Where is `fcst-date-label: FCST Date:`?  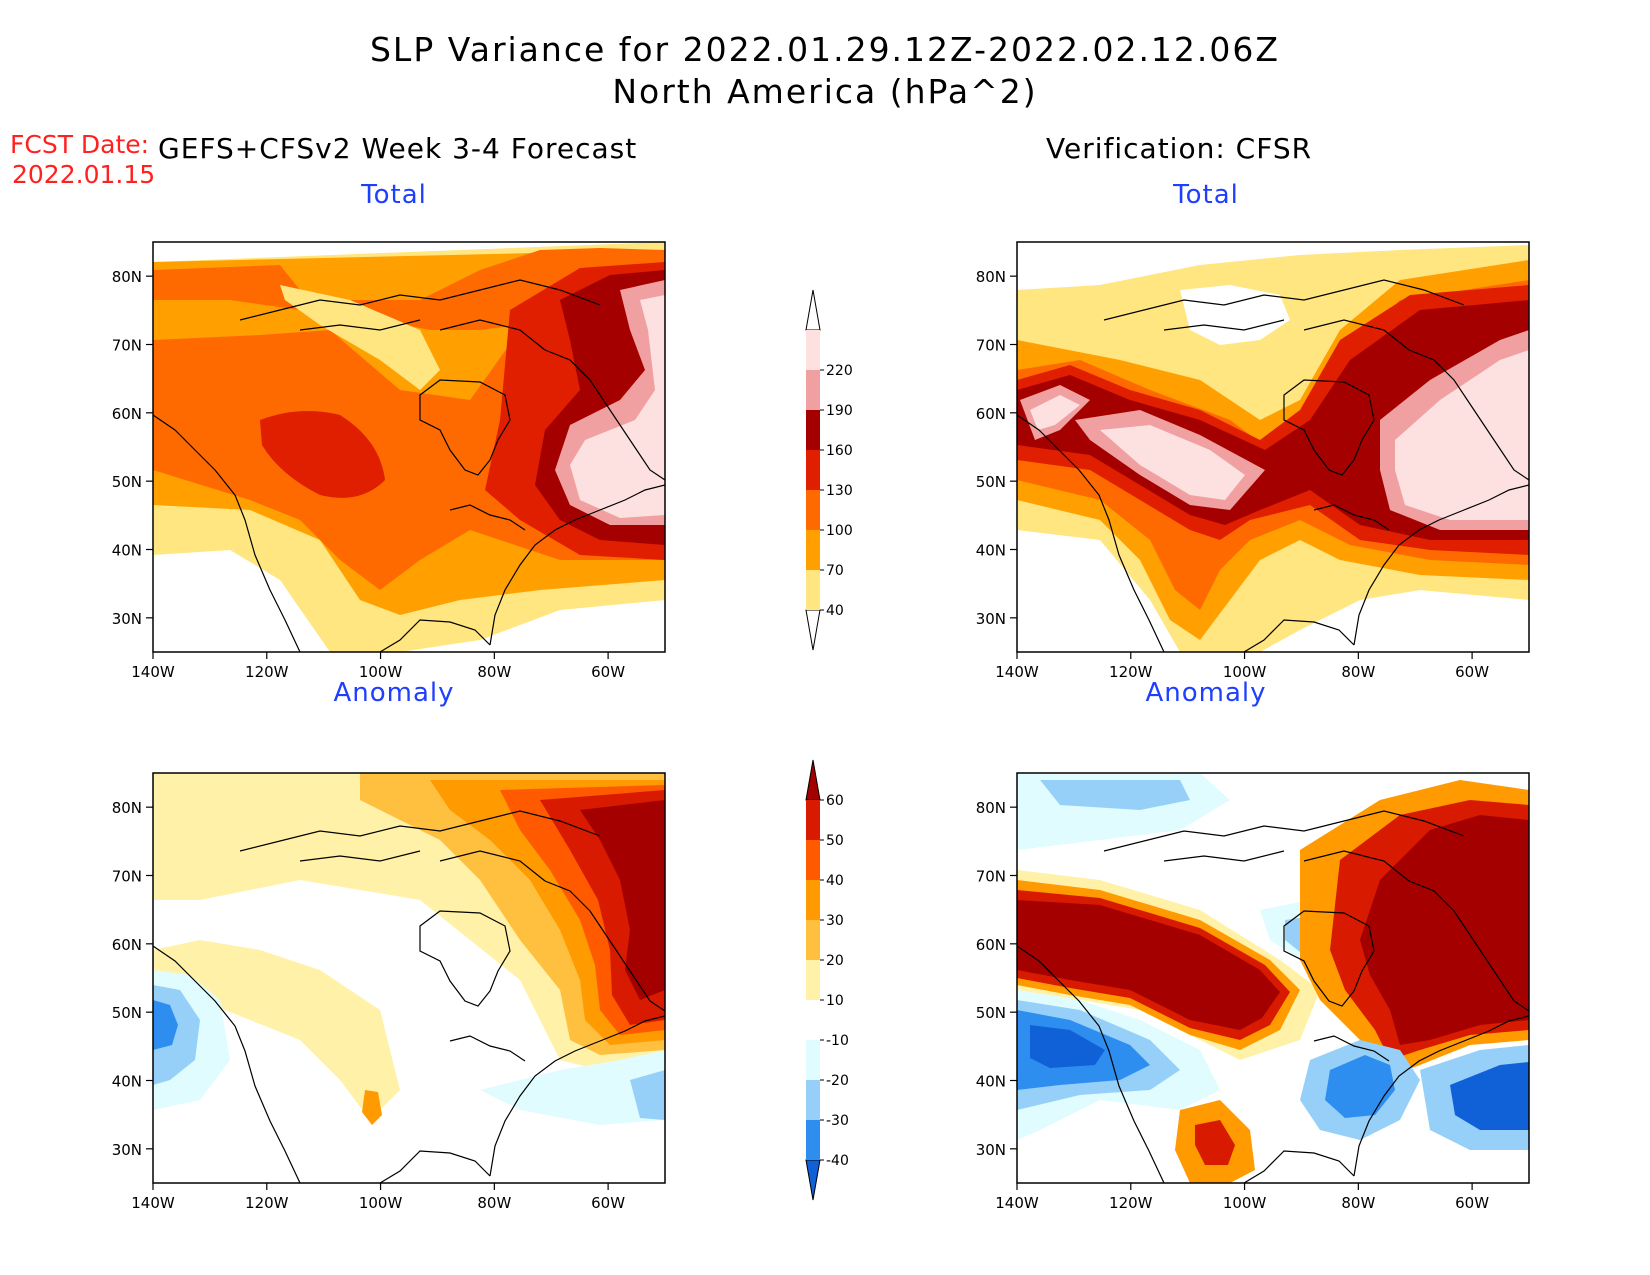
fcst-date-label: FCST Date: is located at coordinates (80, 144).